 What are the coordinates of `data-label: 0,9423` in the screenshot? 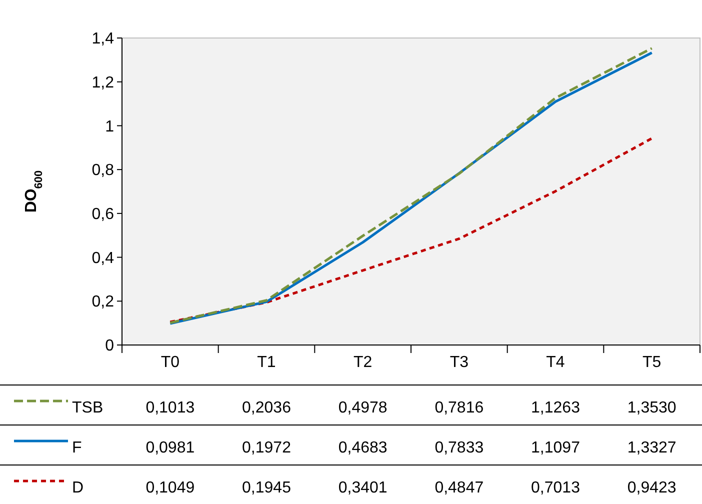 It's located at (651, 488).